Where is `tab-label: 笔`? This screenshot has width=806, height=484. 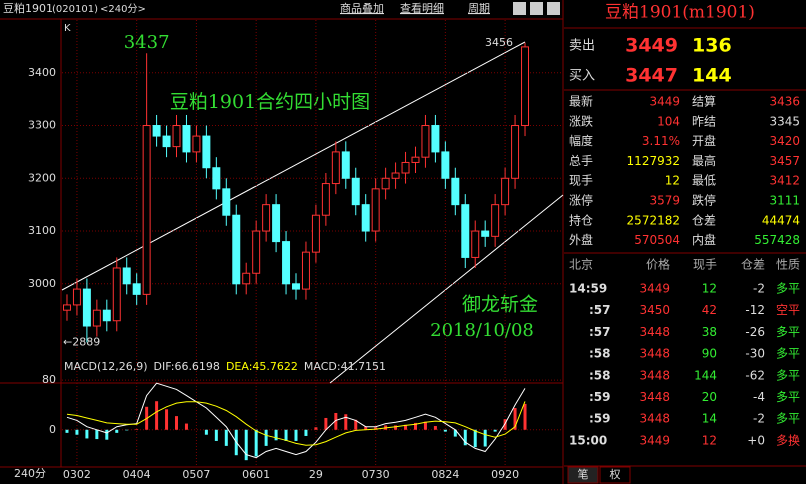 tab-label: 笔 is located at coordinates (583, 474).